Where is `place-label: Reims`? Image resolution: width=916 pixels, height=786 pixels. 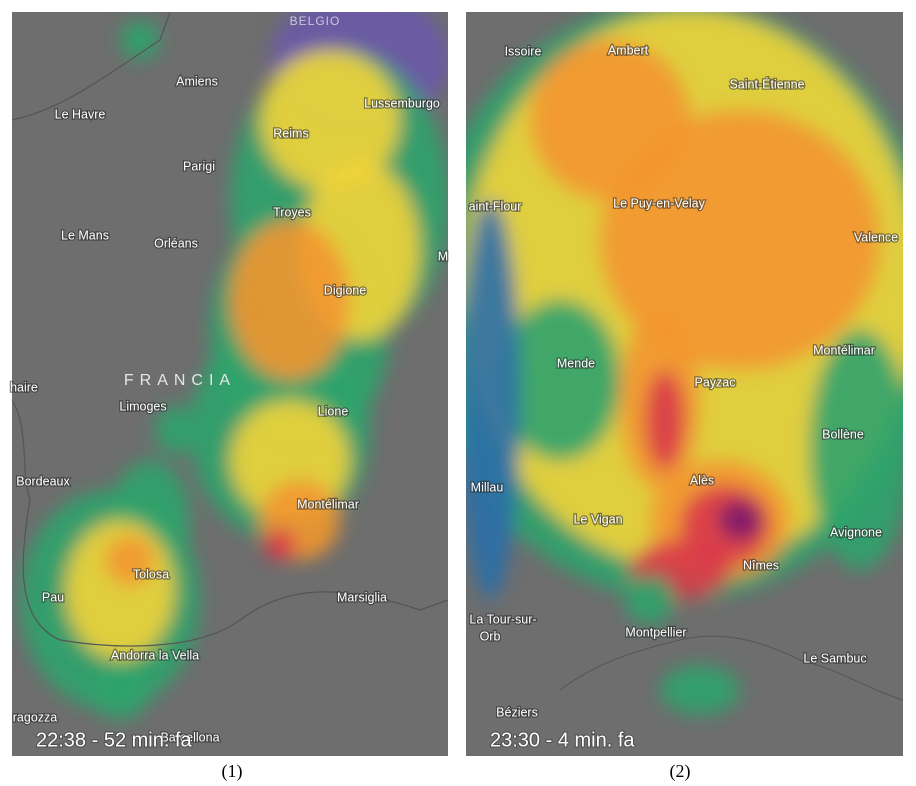
place-label: Reims is located at coordinates (290, 133).